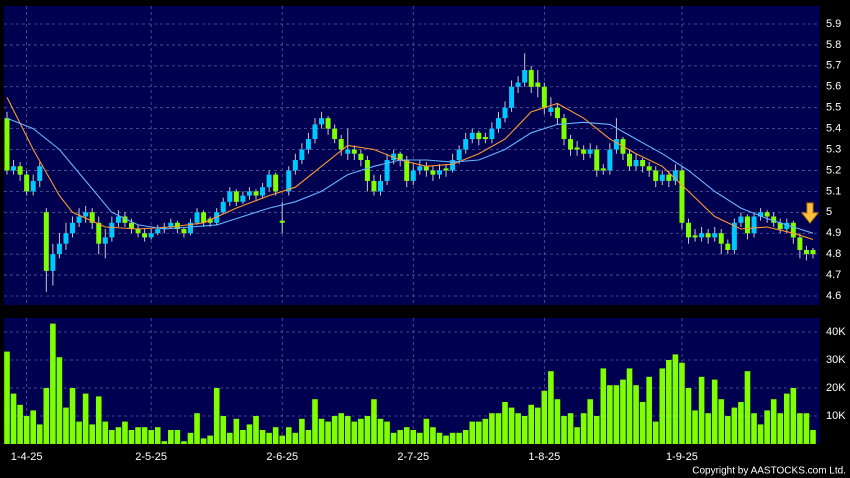  I want to click on y-tick-label: 40K, so click(836, 332).